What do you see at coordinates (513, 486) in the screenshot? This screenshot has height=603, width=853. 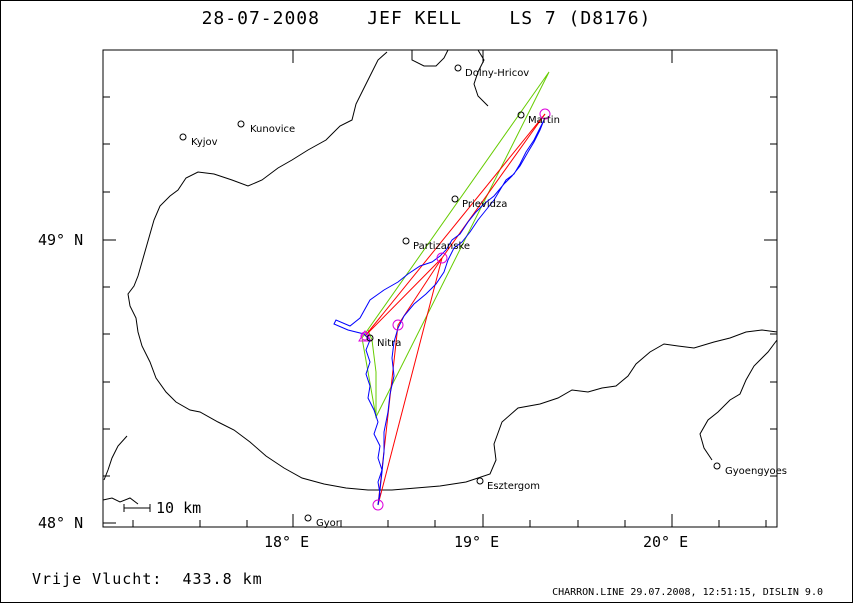 I see `place-label-esztergom: Esztergom` at bounding box center [513, 486].